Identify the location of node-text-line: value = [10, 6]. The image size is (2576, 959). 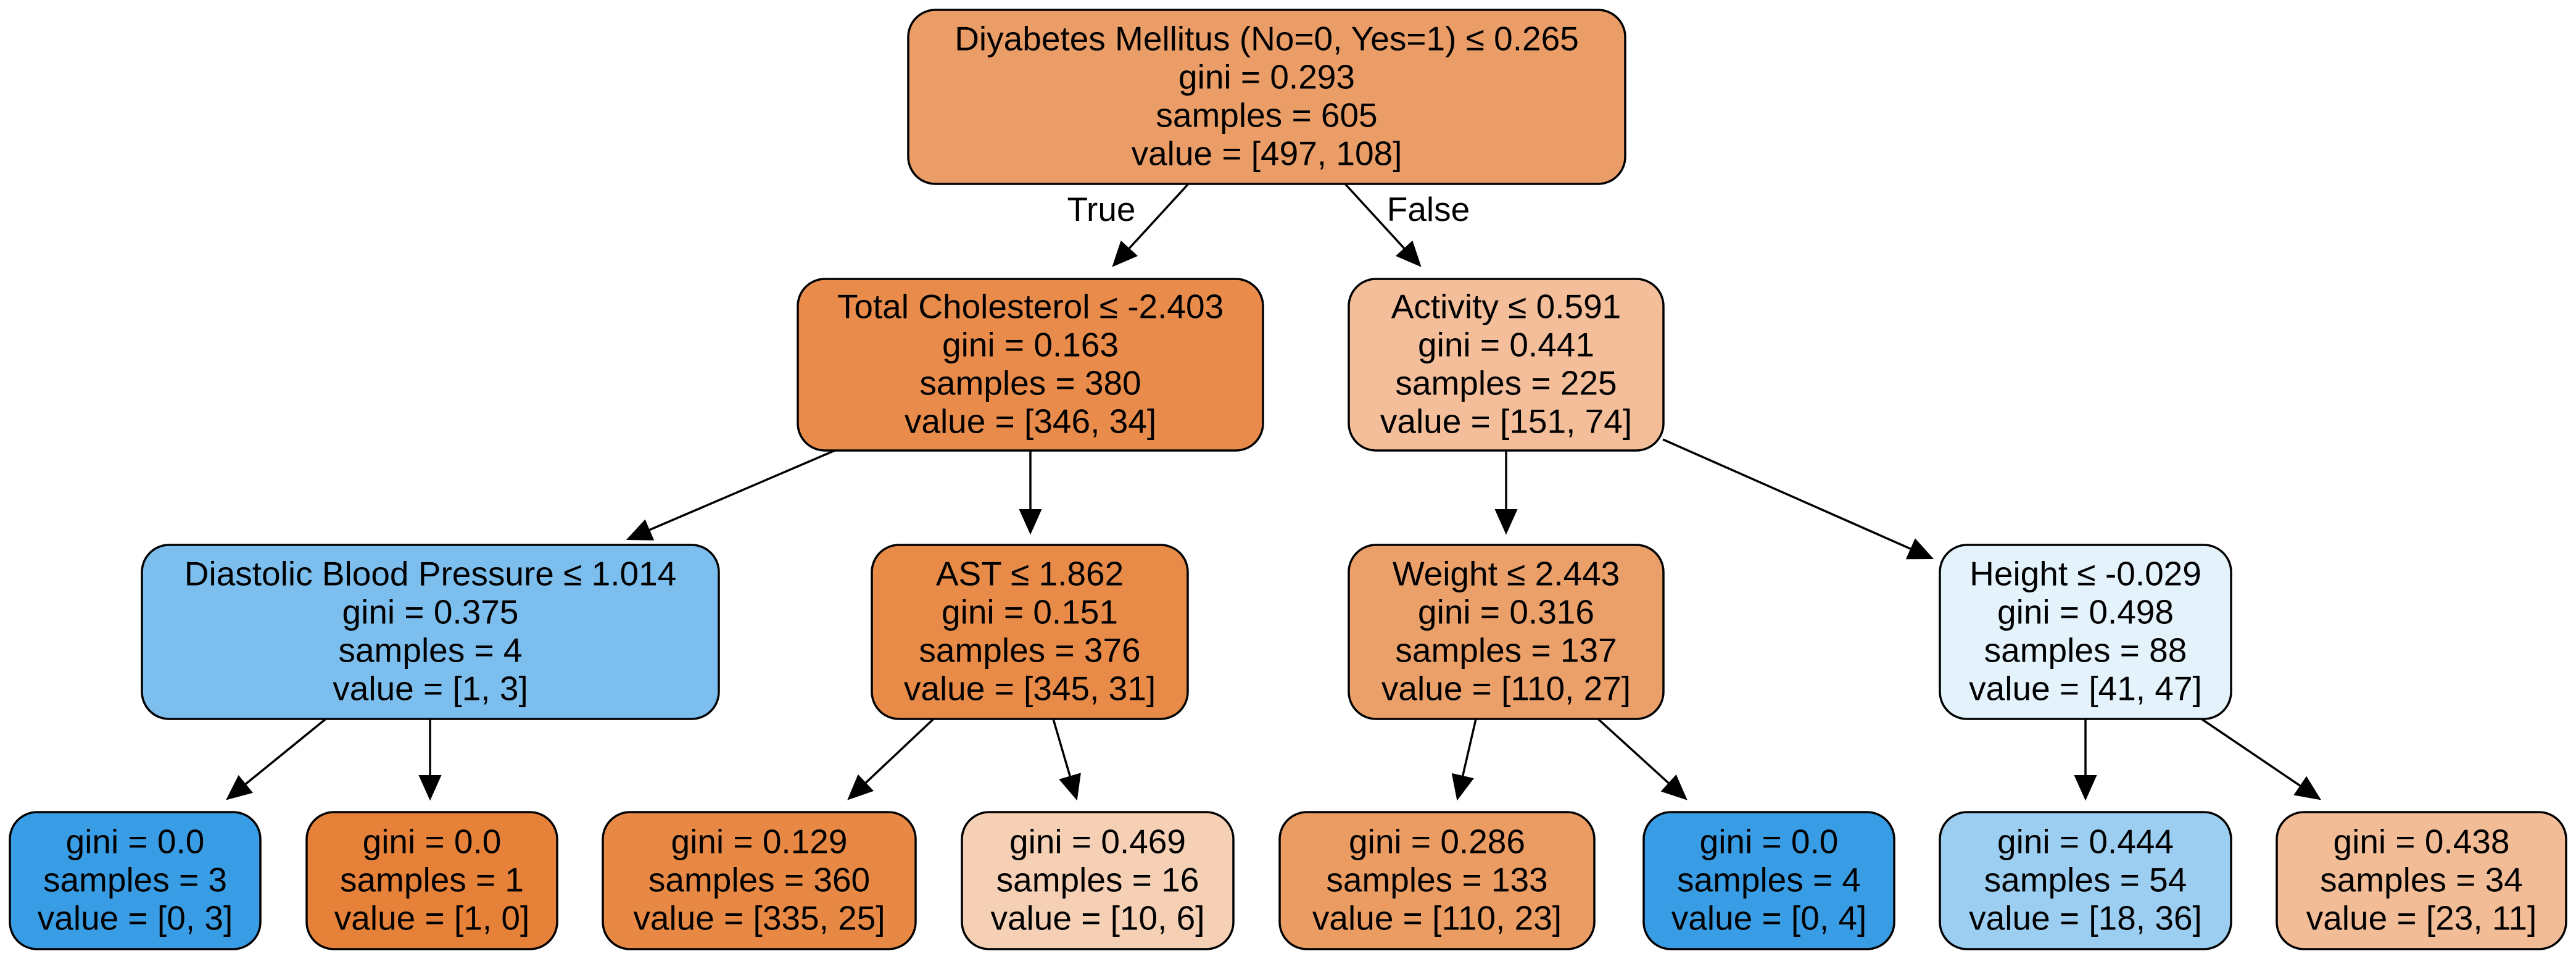
(1097, 918).